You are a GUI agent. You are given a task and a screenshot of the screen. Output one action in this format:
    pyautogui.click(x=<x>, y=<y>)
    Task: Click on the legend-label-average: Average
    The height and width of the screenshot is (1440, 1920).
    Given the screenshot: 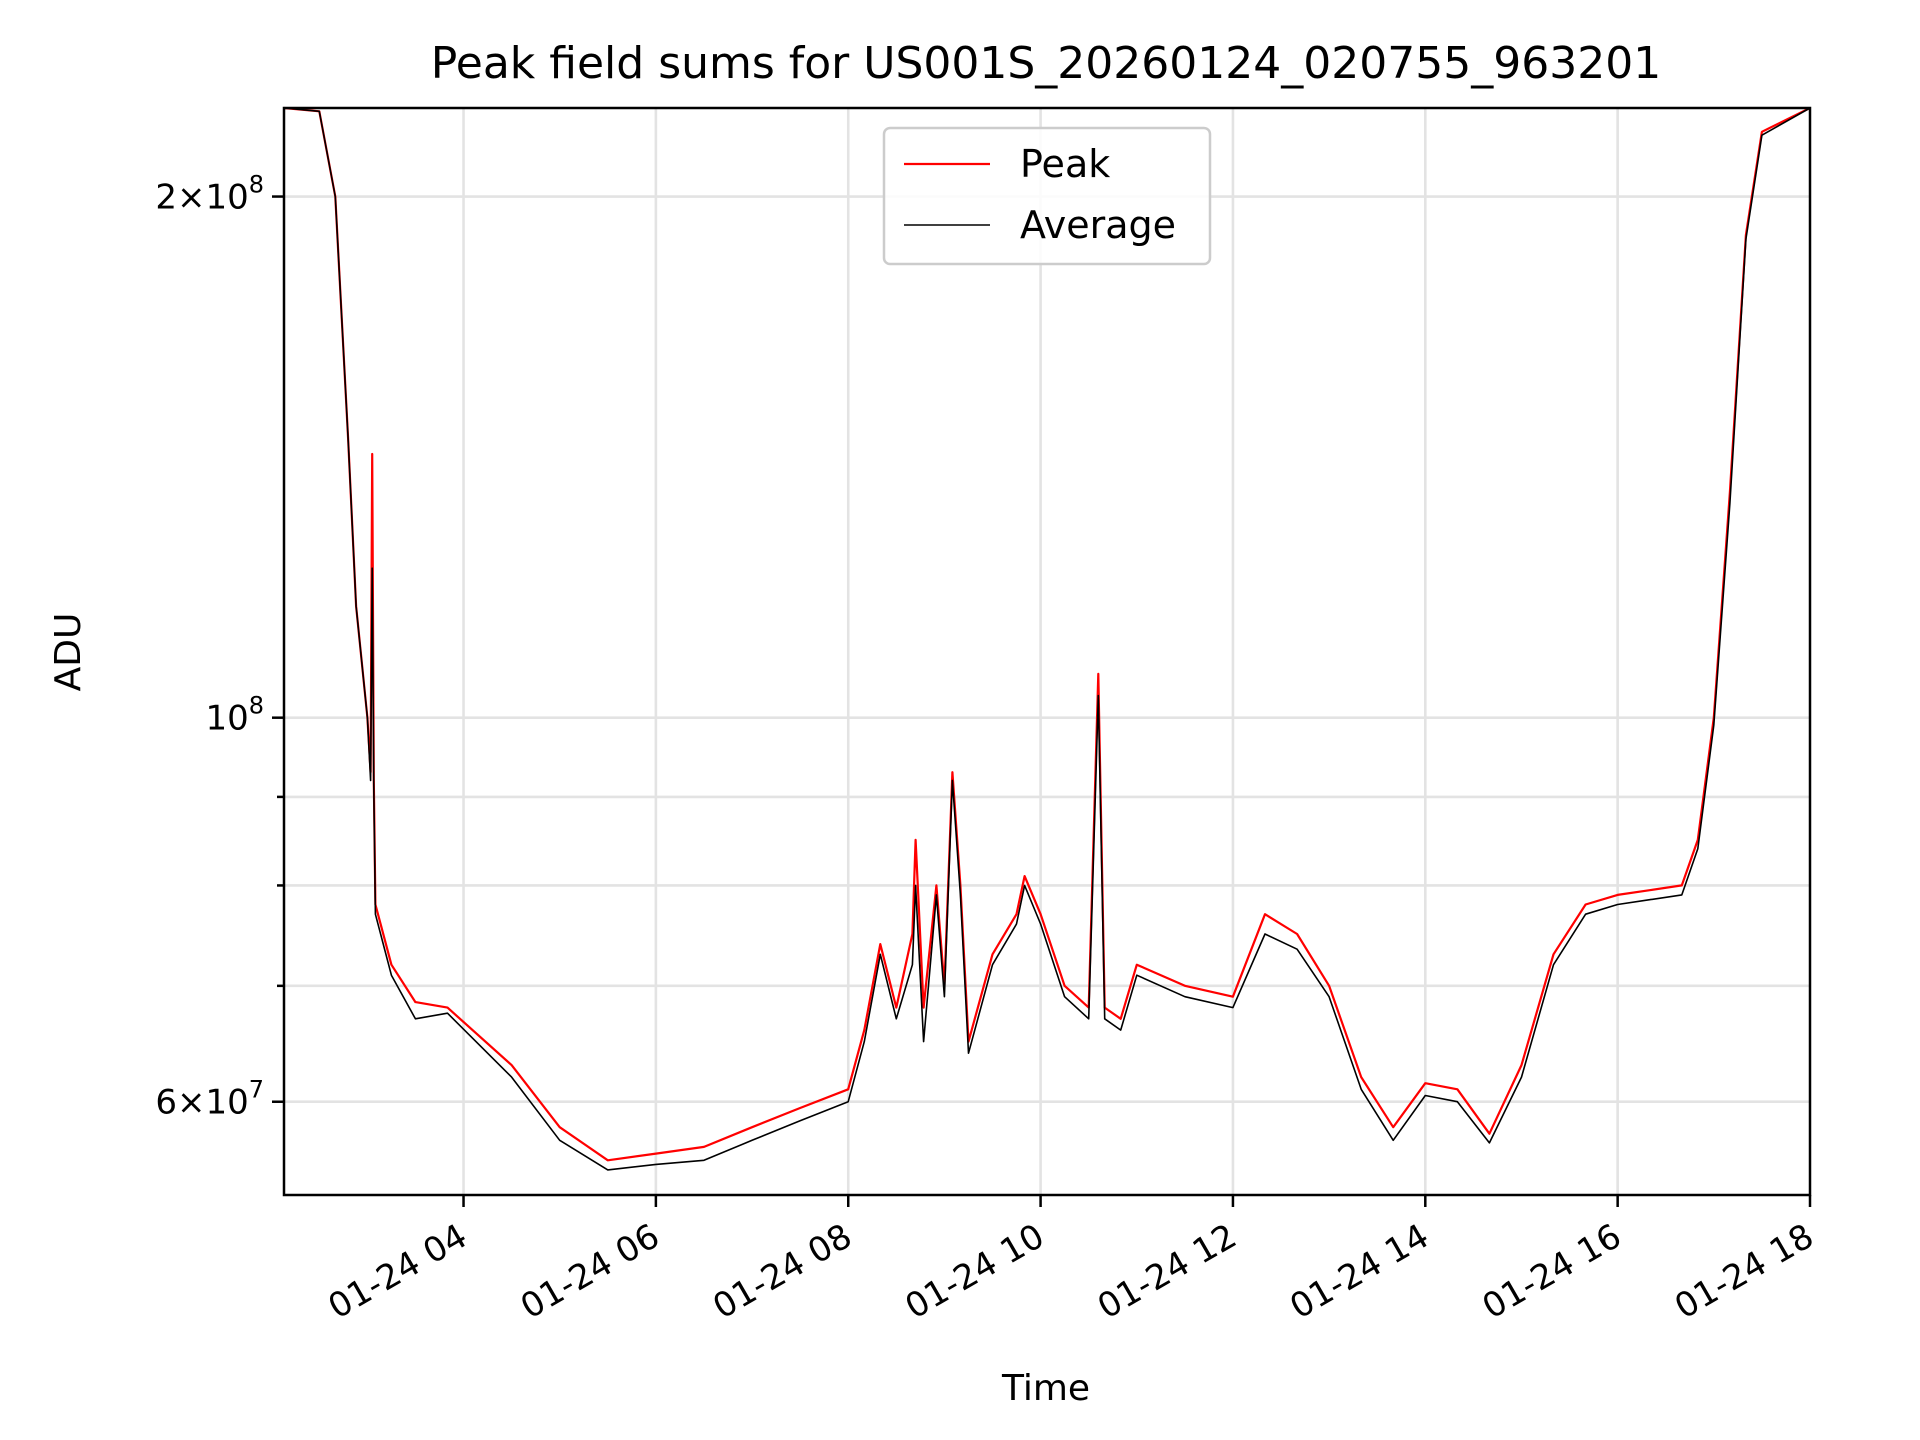 What is the action you would take?
    pyautogui.click(x=1098, y=225)
    